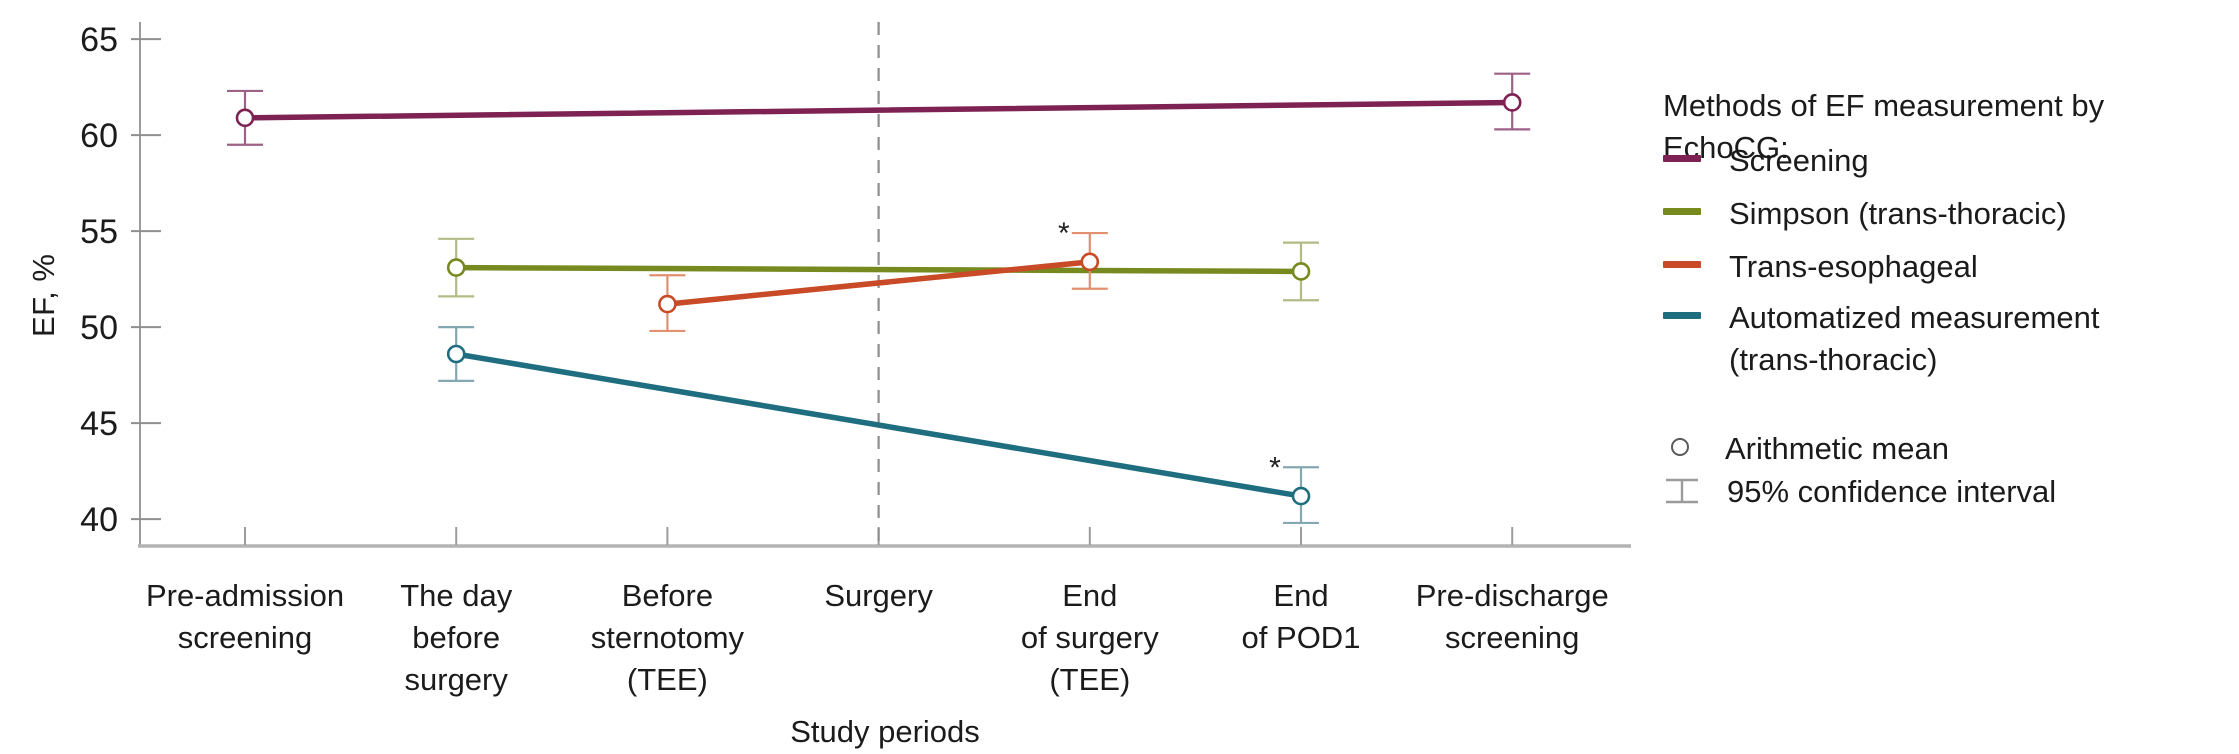  I want to click on legend-item-trans-esophageal: Trans-esophageal, so click(1820, 267).